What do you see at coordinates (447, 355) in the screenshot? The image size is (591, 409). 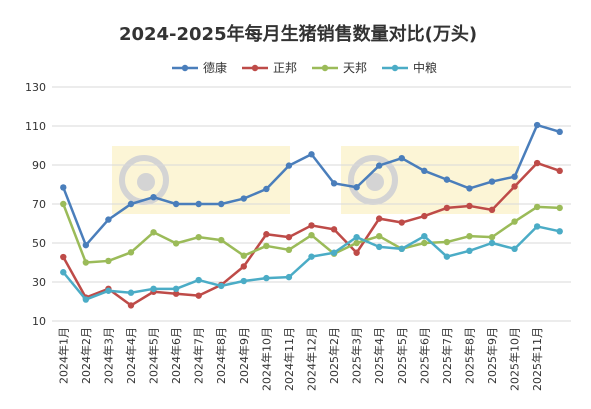 I see `x-tick-label: 2025年7月` at bounding box center [447, 355].